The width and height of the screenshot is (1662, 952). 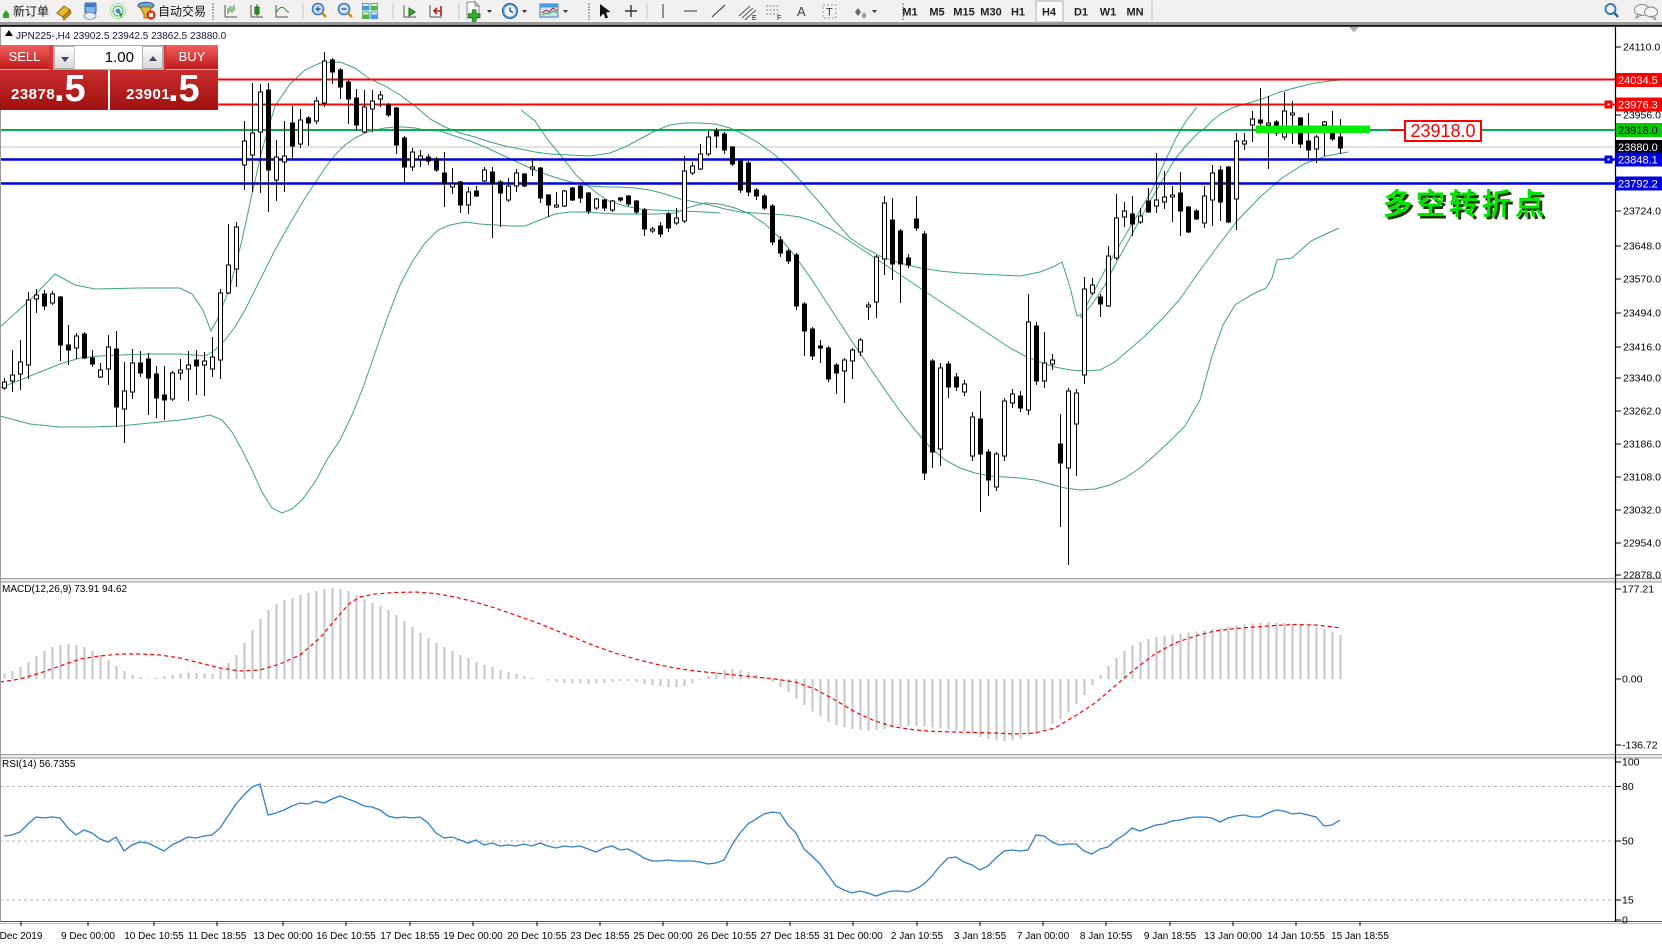 I want to click on svg-text: 0.00, so click(x=1632, y=680).